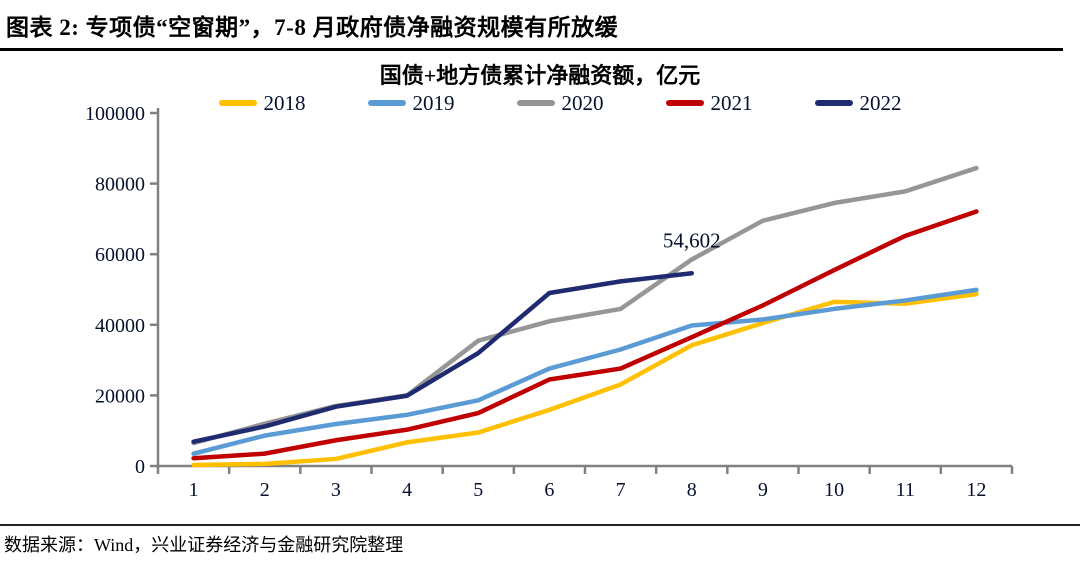  I want to click on legend-item-2019: 2019, so click(411, 102).